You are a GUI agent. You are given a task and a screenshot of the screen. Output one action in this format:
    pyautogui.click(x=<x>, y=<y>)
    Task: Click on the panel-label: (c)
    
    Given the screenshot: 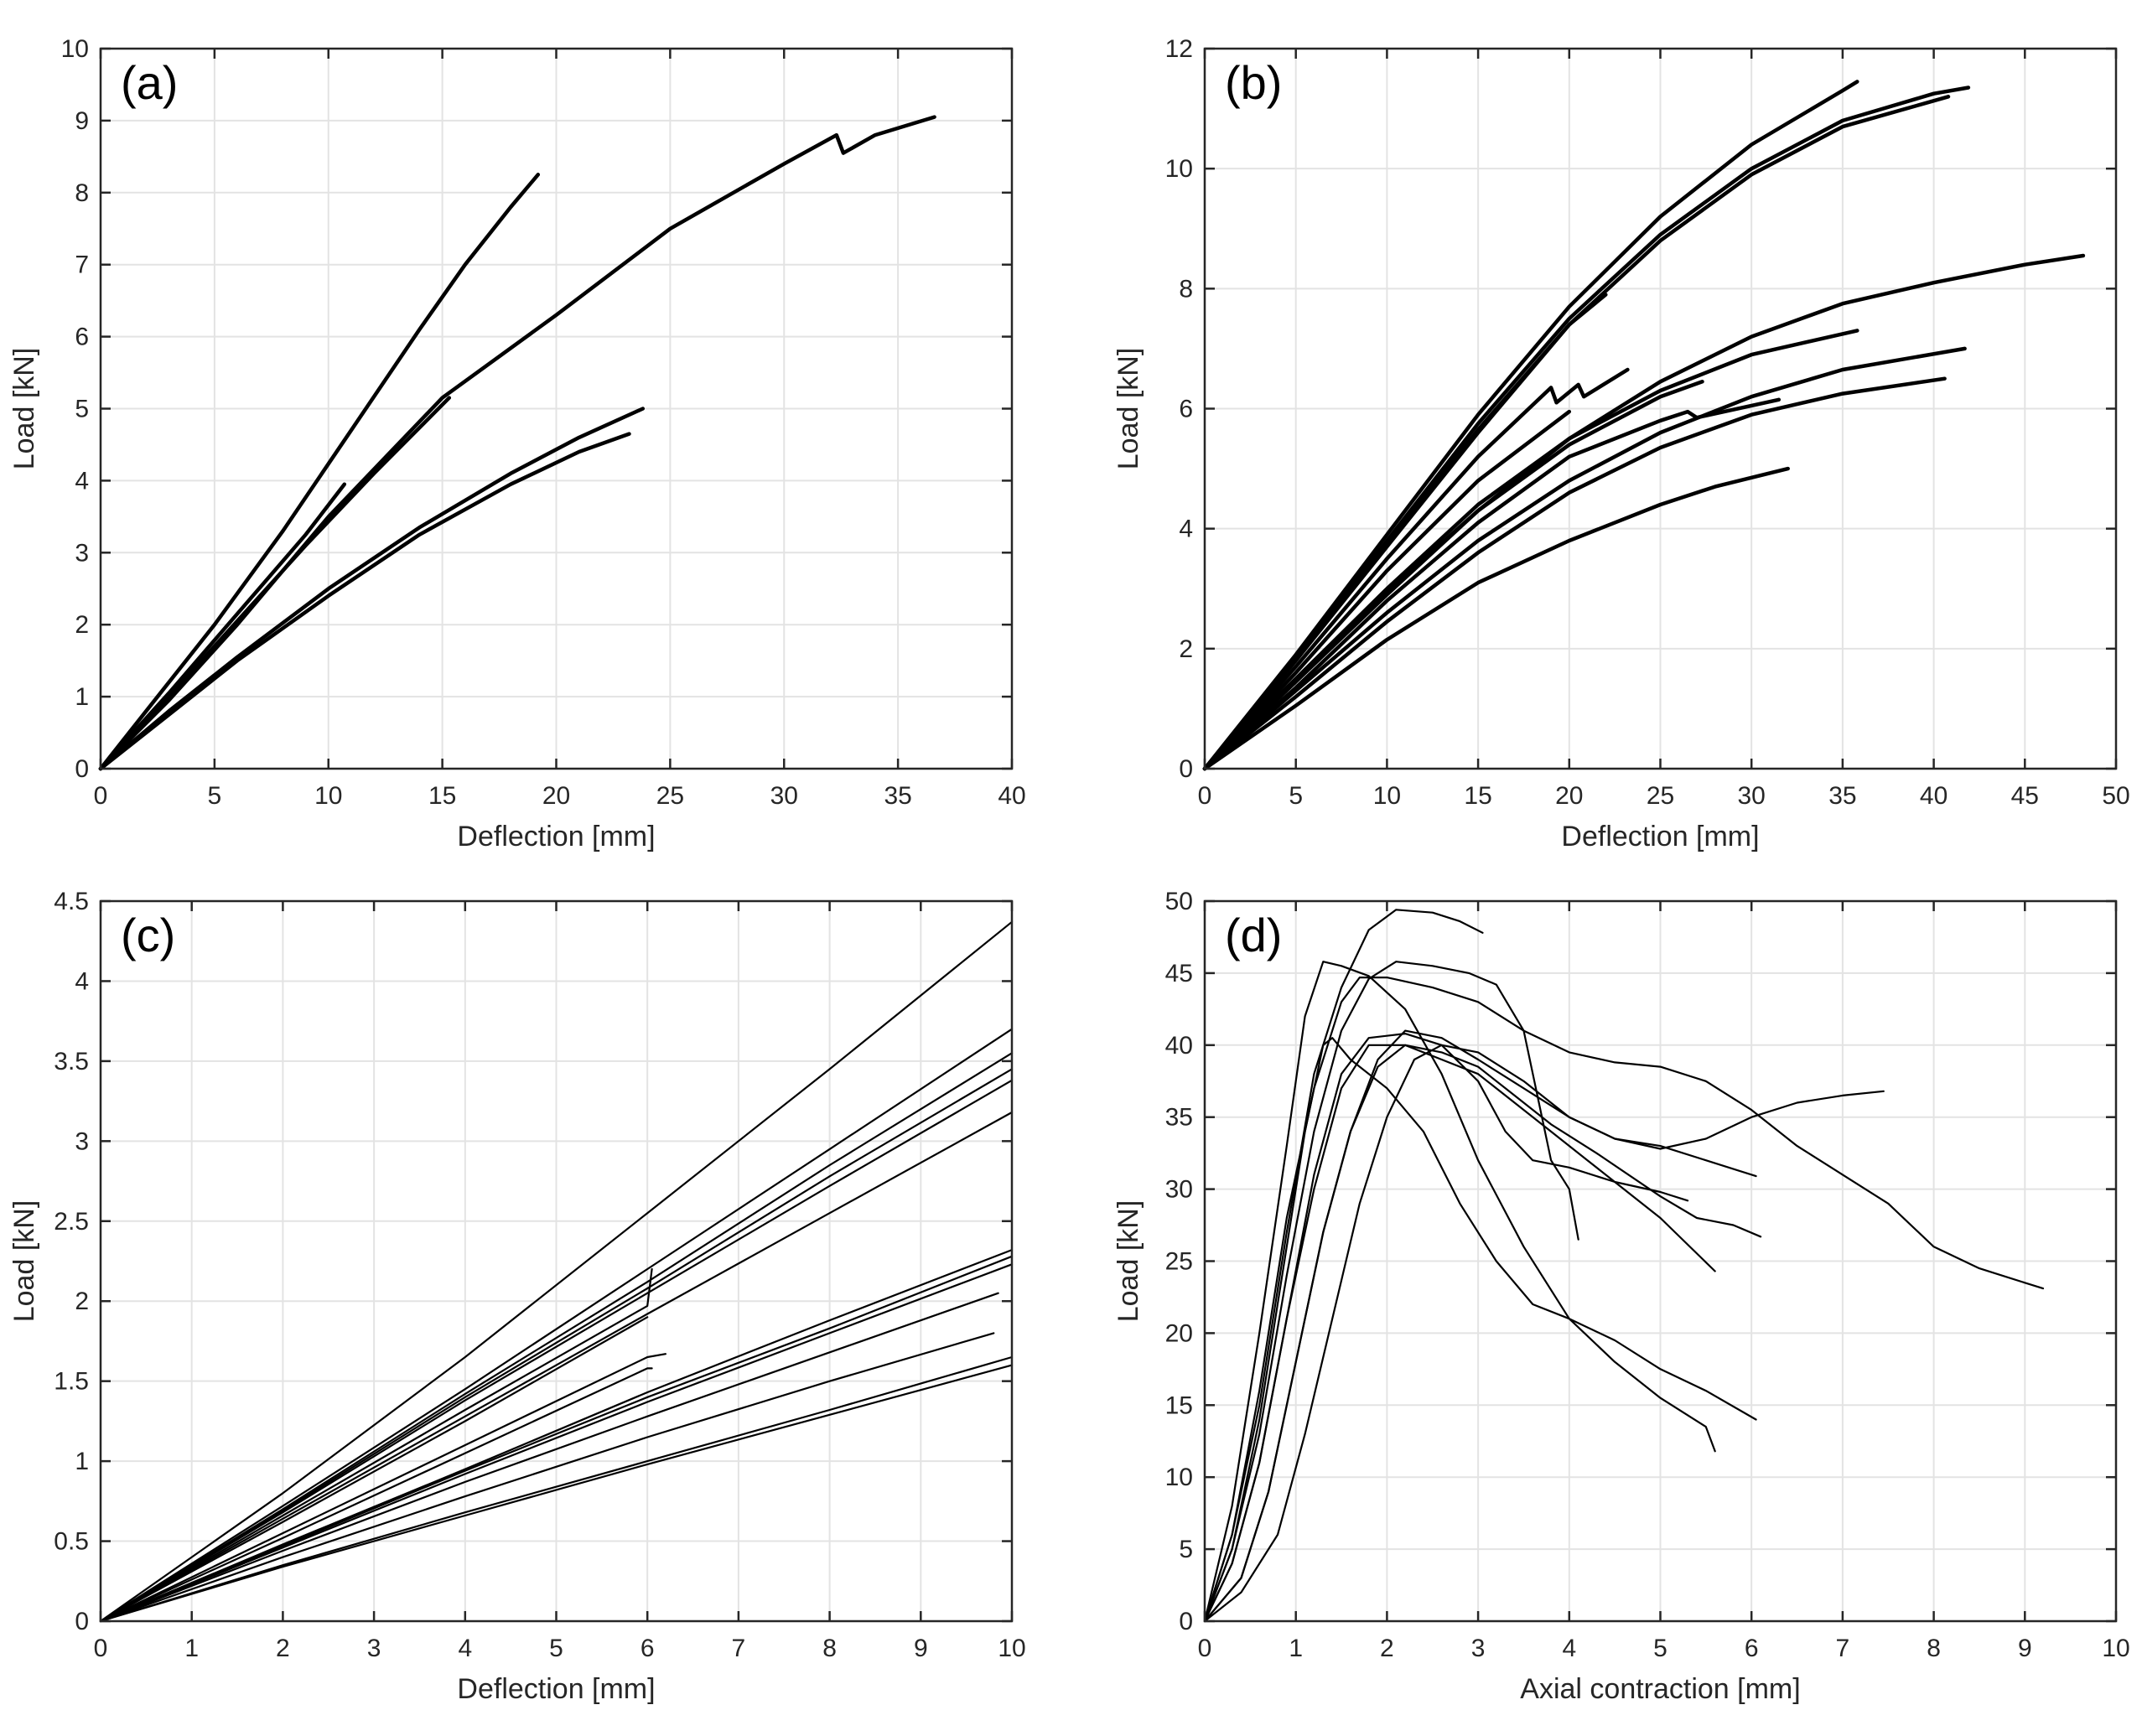 What is the action you would take?
    pyautogui.click(x=148, y=935)
    